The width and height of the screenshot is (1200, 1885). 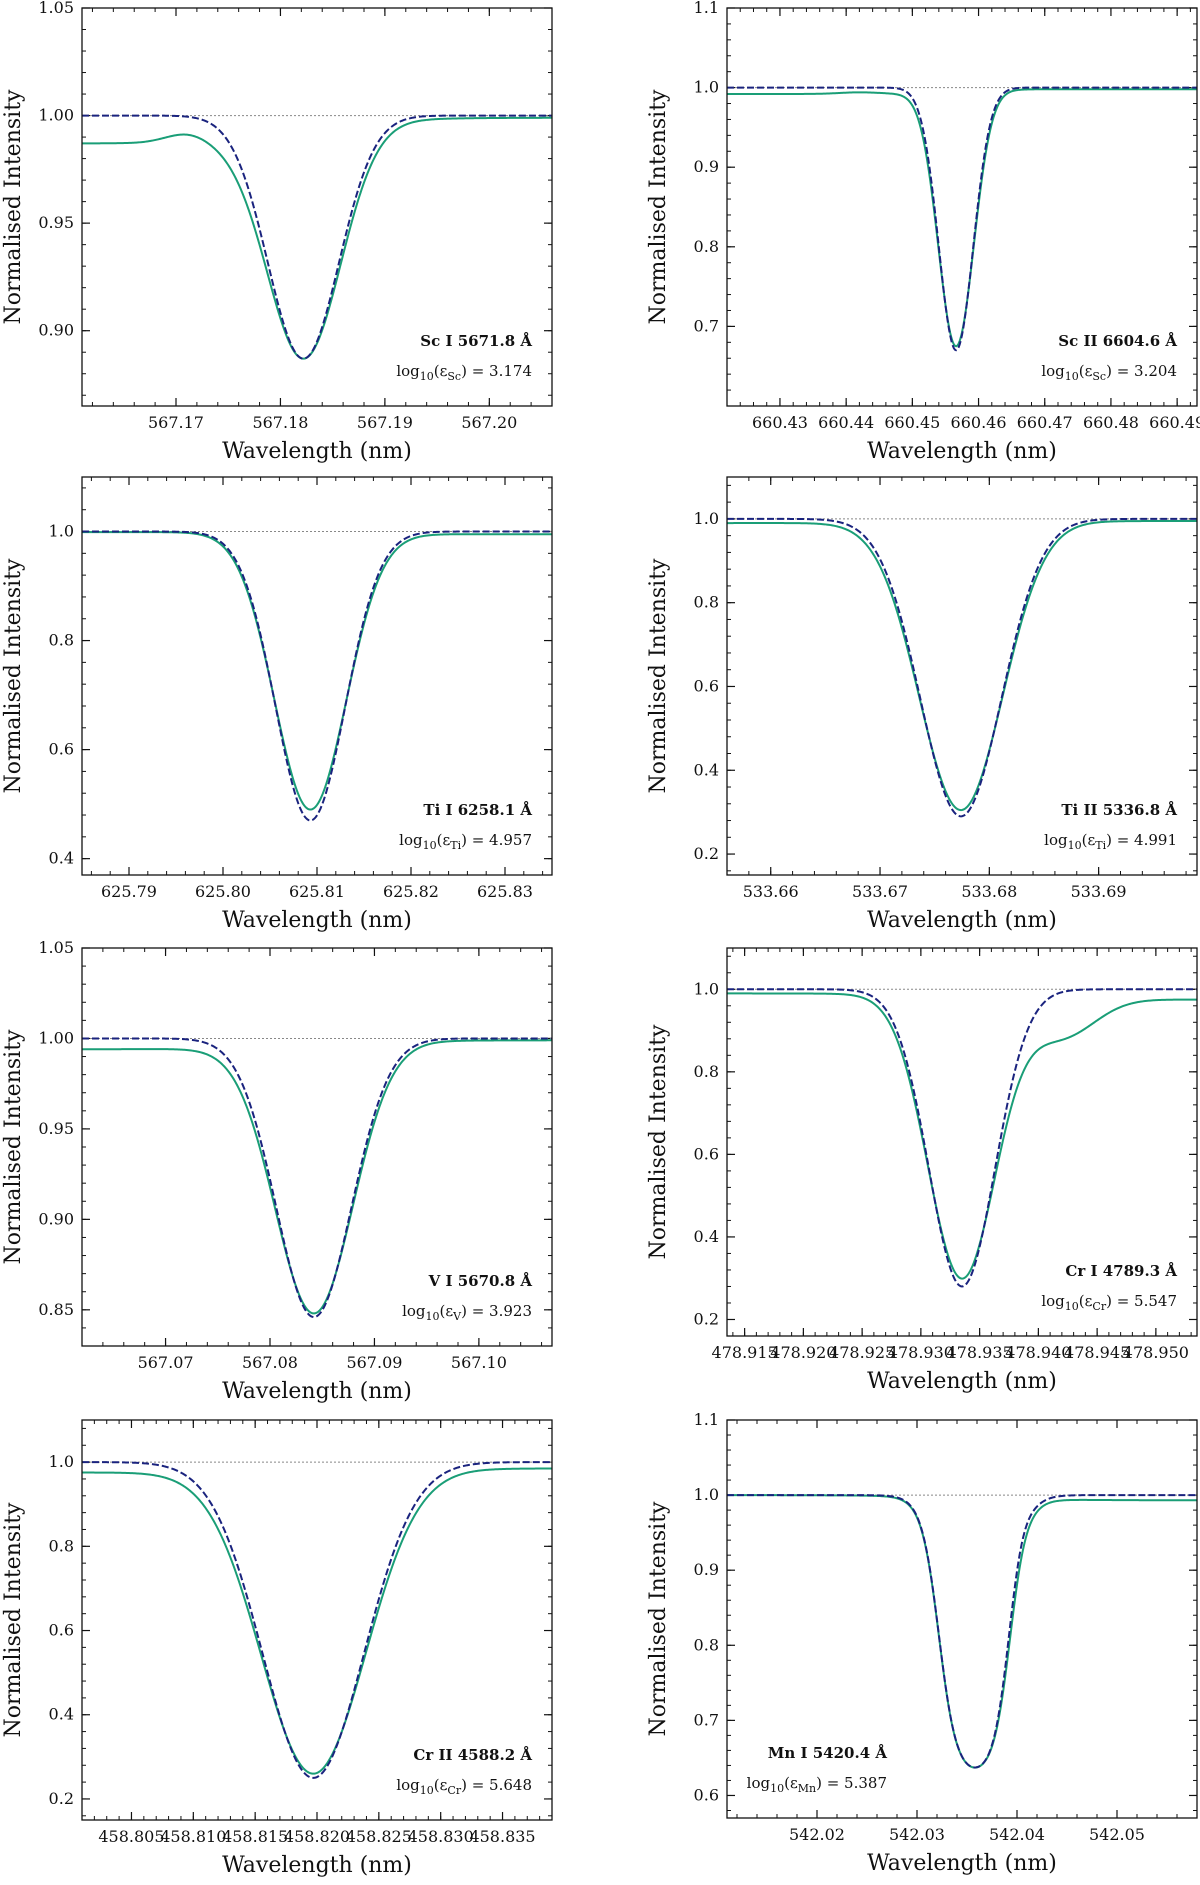 What do you see at coordinates (505, 891) in the screenshot?
I see `x-tick-label: 625.83` at bounding box center [505, 891].